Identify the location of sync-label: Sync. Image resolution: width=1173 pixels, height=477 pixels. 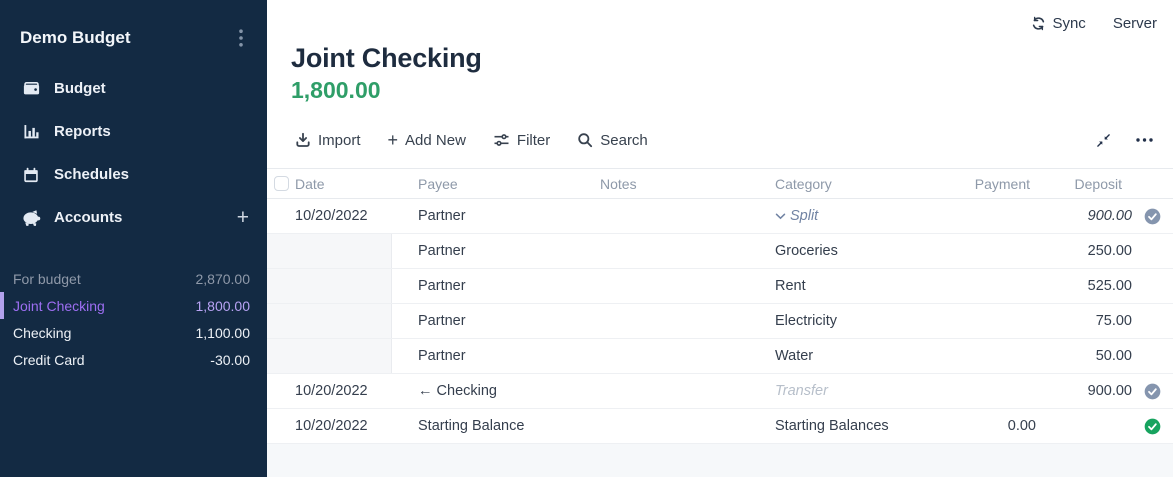
(1069, 23).